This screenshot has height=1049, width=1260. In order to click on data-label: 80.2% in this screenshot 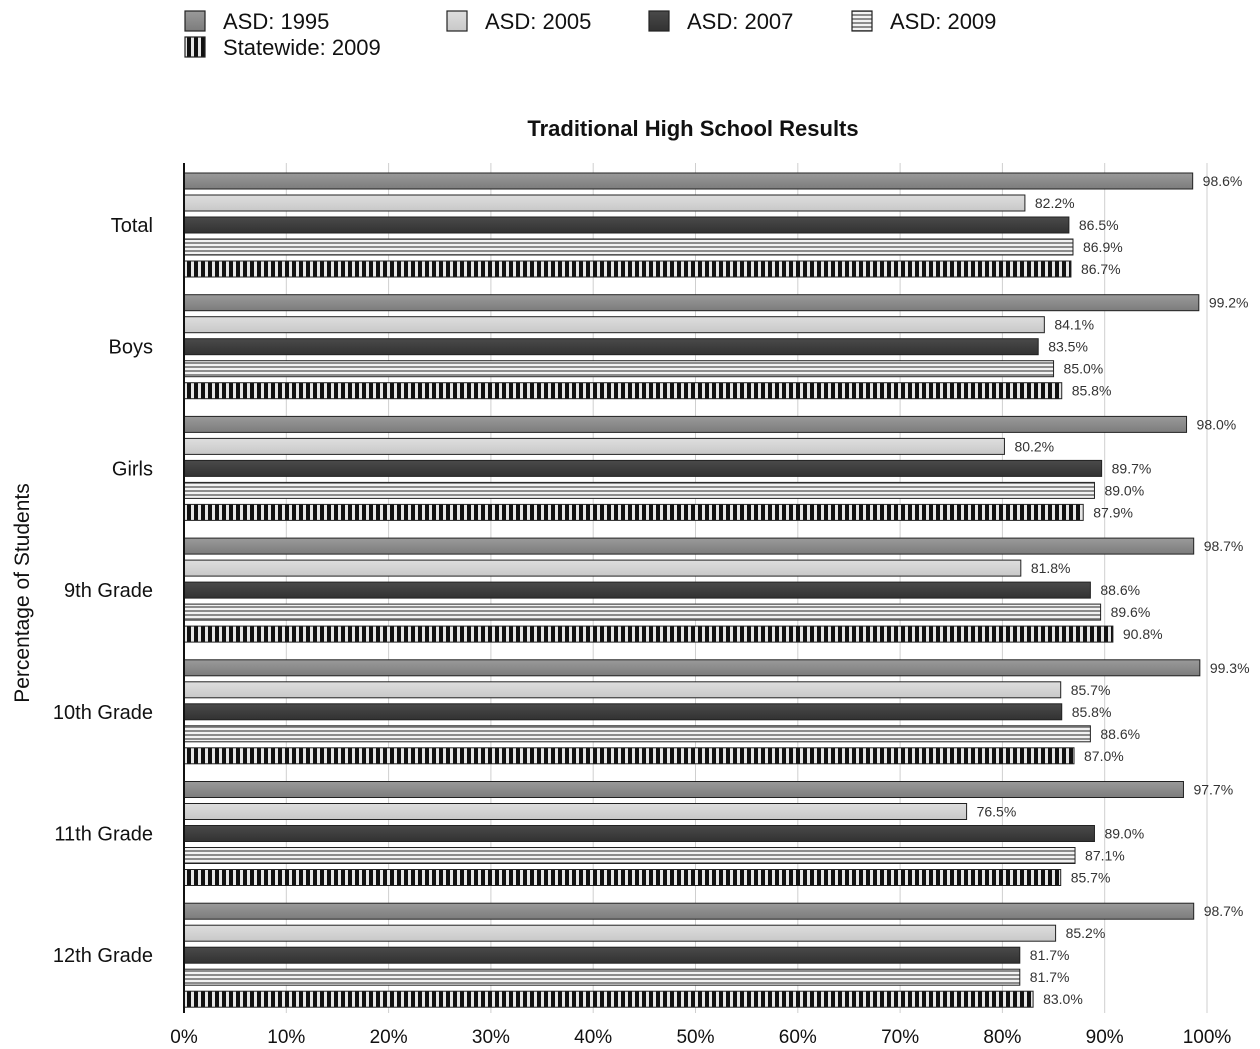, I will do `click(1034, 446)`.